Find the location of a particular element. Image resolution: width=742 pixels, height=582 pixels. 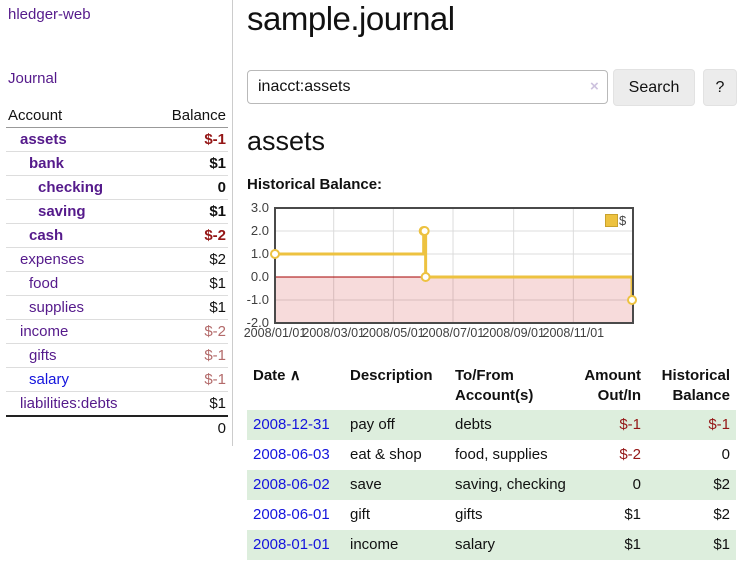

sidebar-account-food: food is located at coordinates (44, 283).